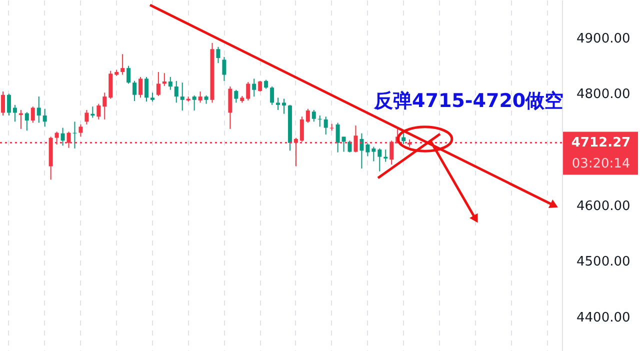 This screenshot has width=640, height=351. What do you see at coordinates (603, 206) in the screenshot?
I see `y-tick-label: 4600.00` at bounding box center [603, 206].